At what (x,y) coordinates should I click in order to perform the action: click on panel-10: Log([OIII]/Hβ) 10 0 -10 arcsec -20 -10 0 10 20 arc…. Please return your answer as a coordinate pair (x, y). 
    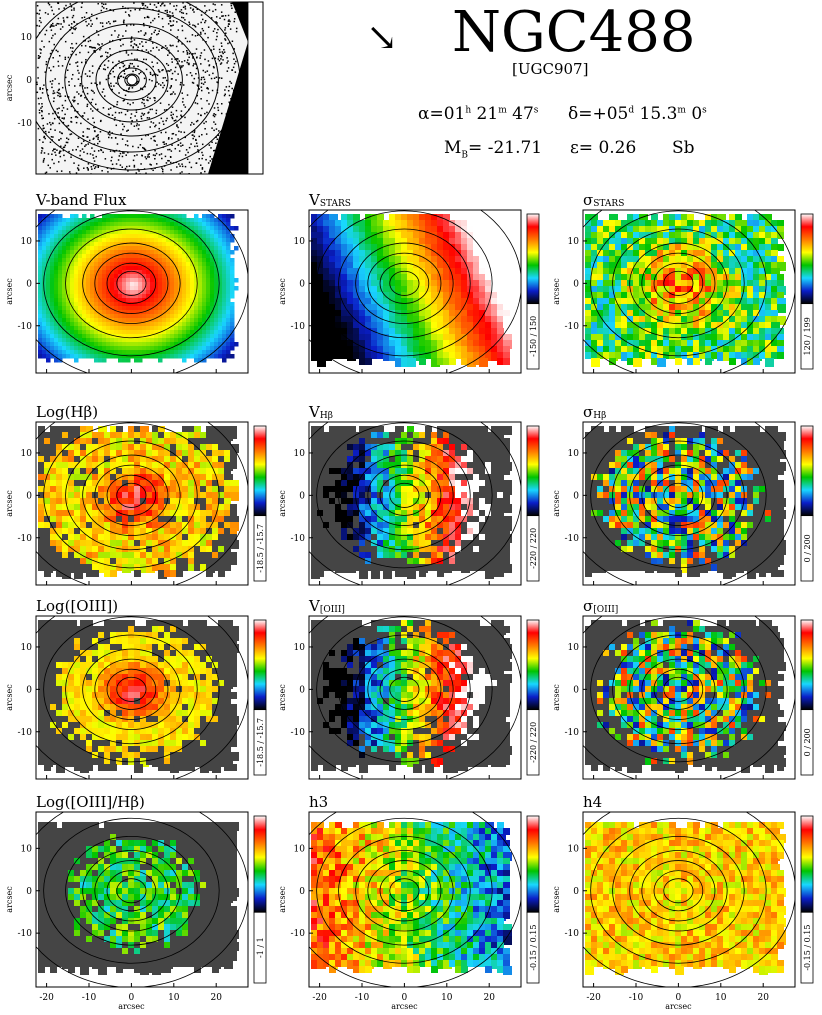
    Looking at the image, I should click on (136, 902).